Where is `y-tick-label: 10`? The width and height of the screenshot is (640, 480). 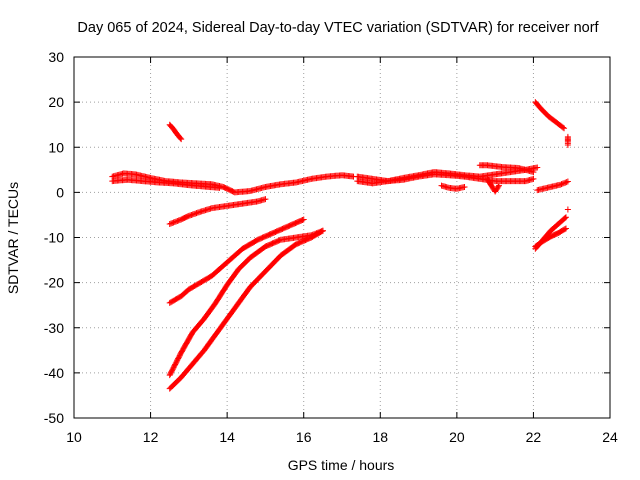 y-tick-label: 10 is located at coordinates (56, 147).